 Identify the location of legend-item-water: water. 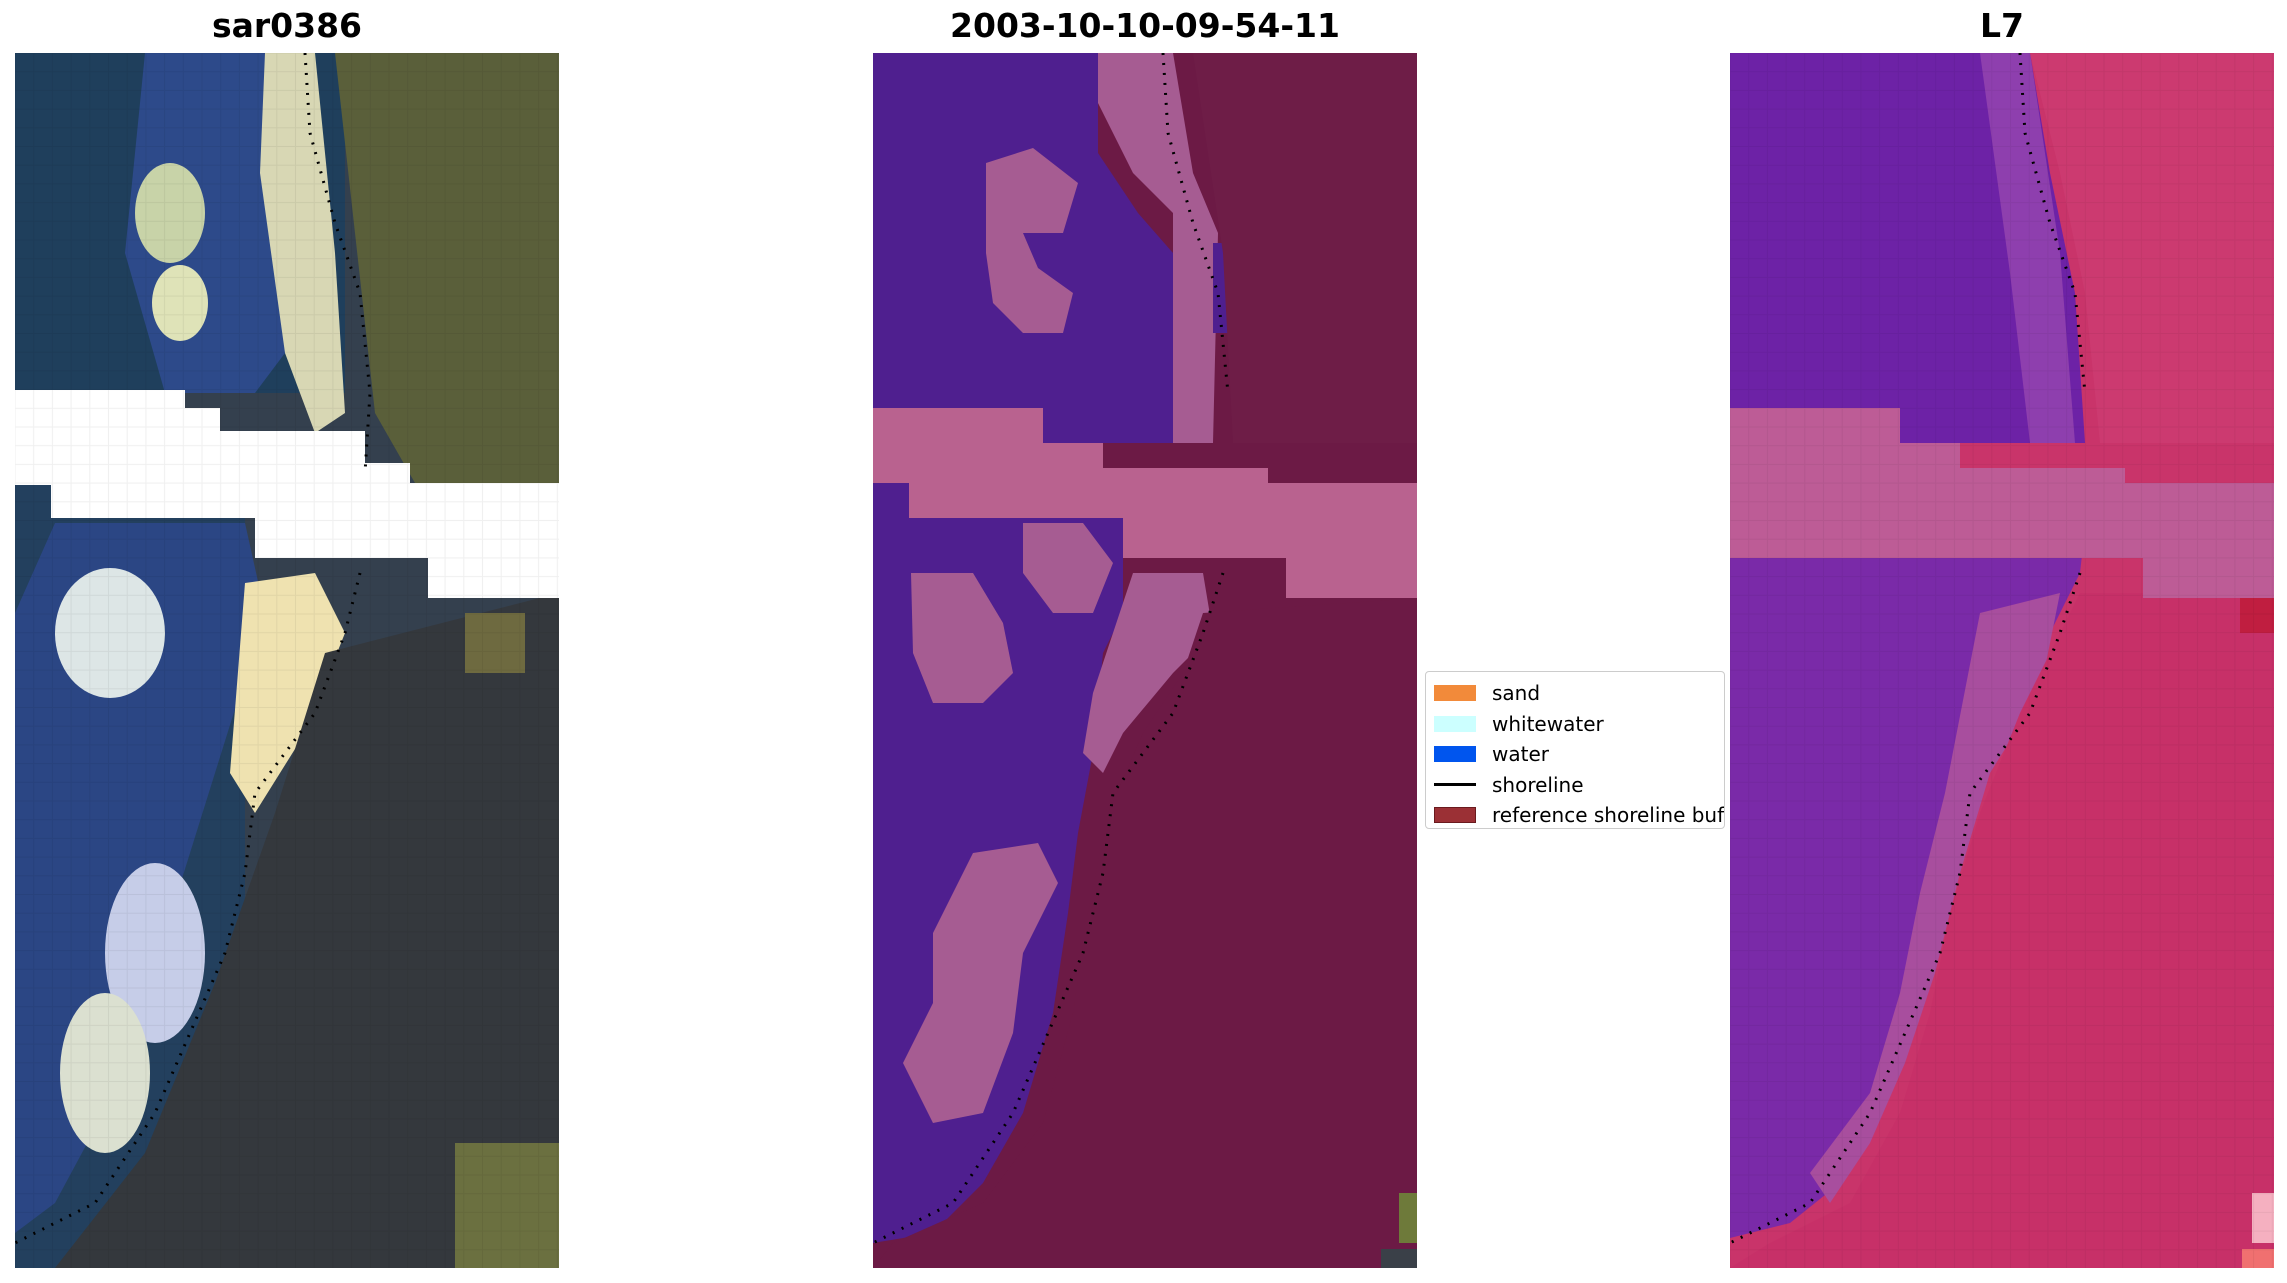
(1579, 754).